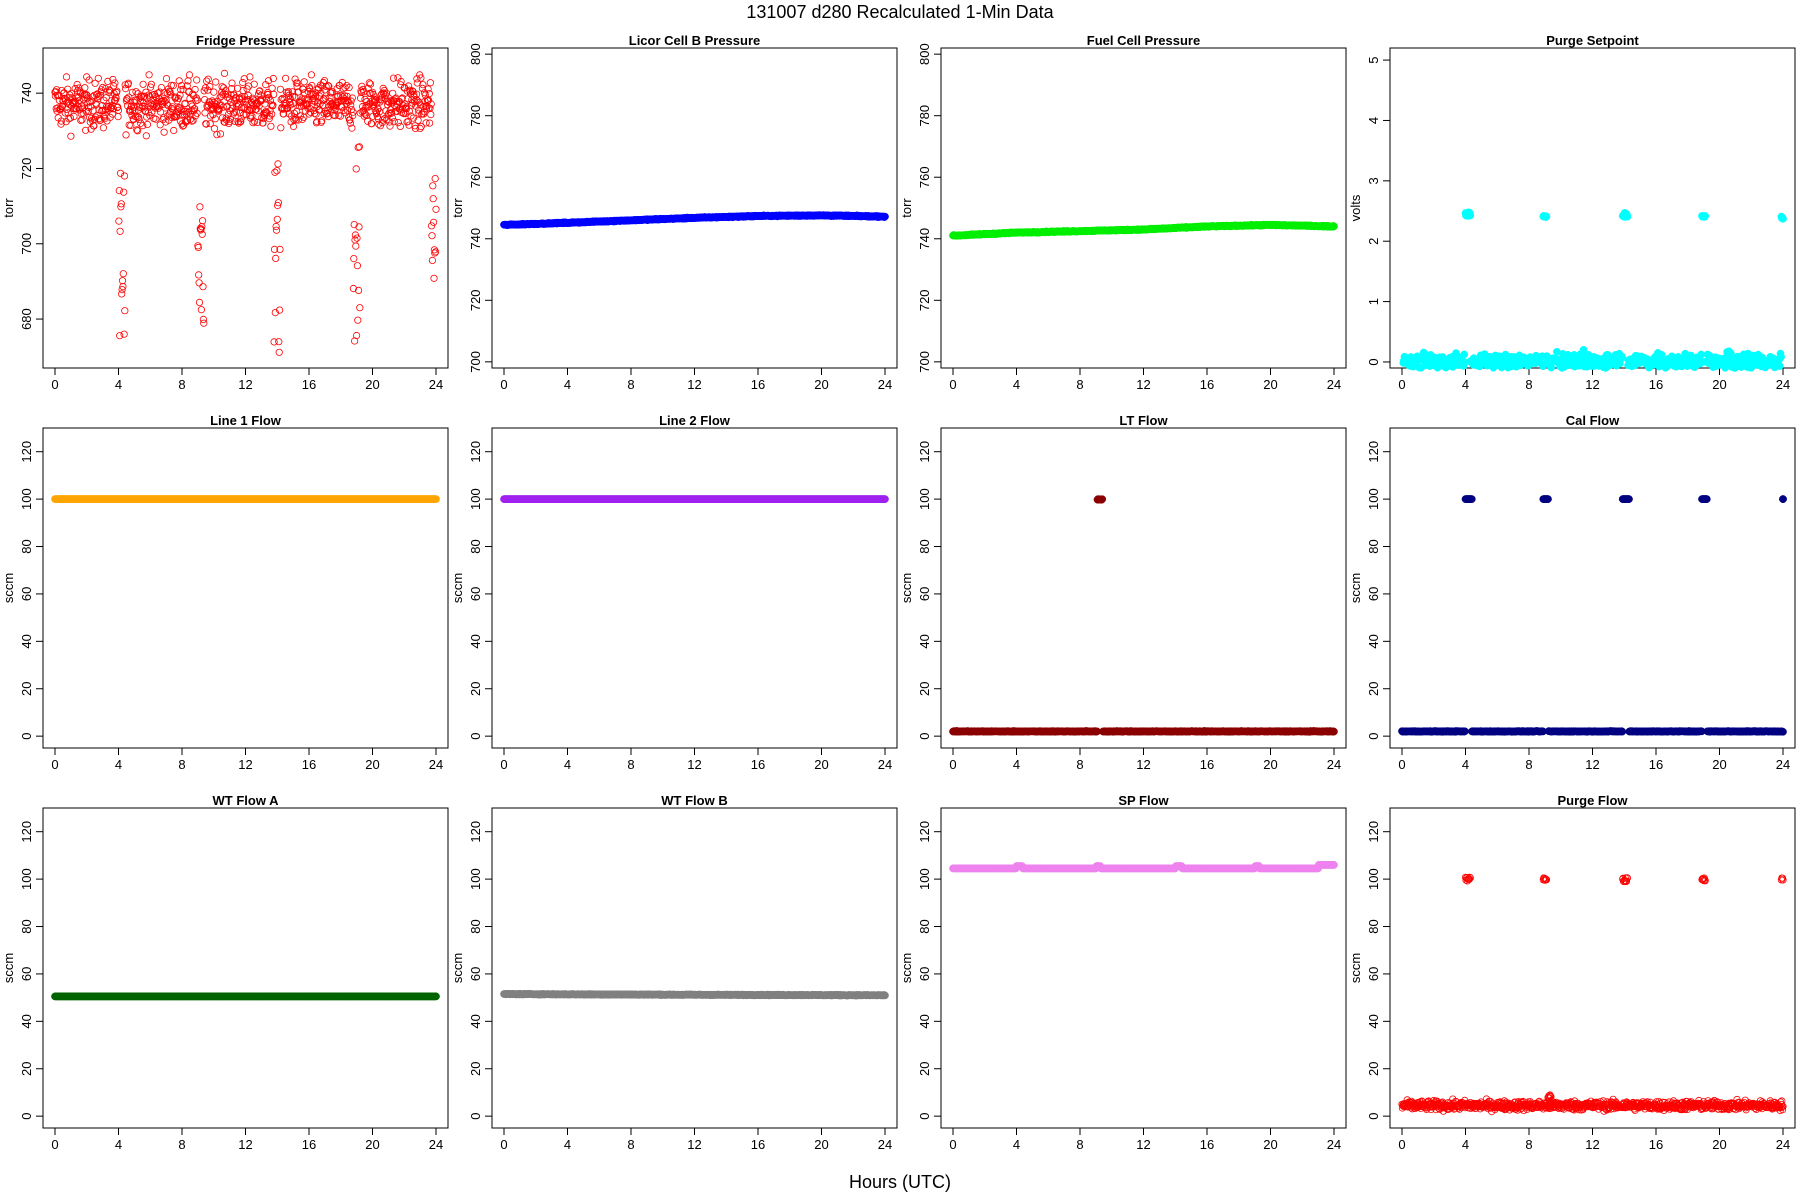  Describe the element at coordinates (924, 452) in the screenshot. I see `y-tick-label: 120` at that location.